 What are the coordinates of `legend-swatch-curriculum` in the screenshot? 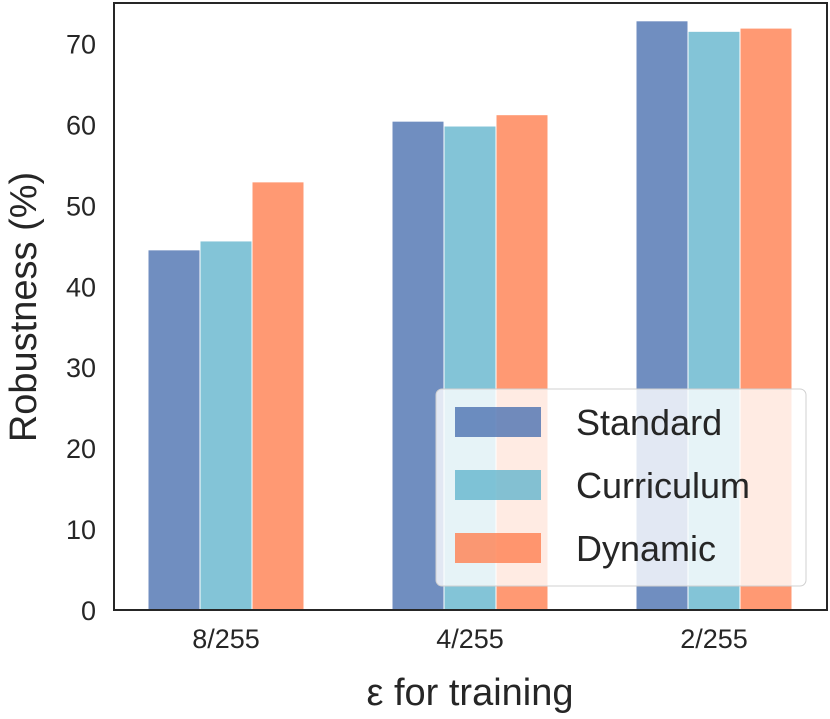 It's located at (498, 485).